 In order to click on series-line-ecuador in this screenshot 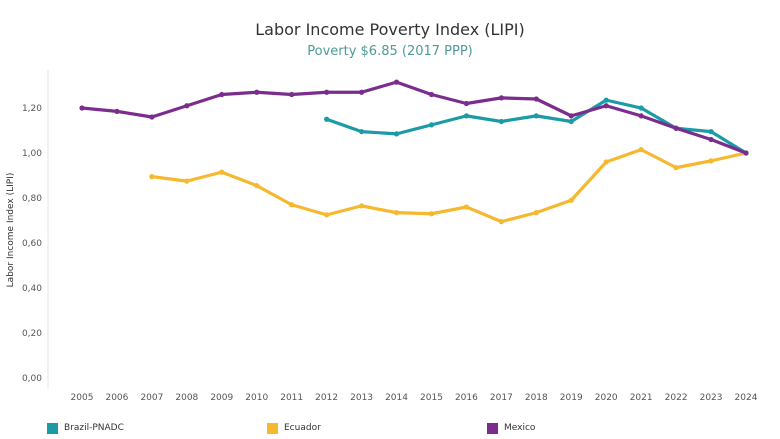, I will do `click(449, 186)`.